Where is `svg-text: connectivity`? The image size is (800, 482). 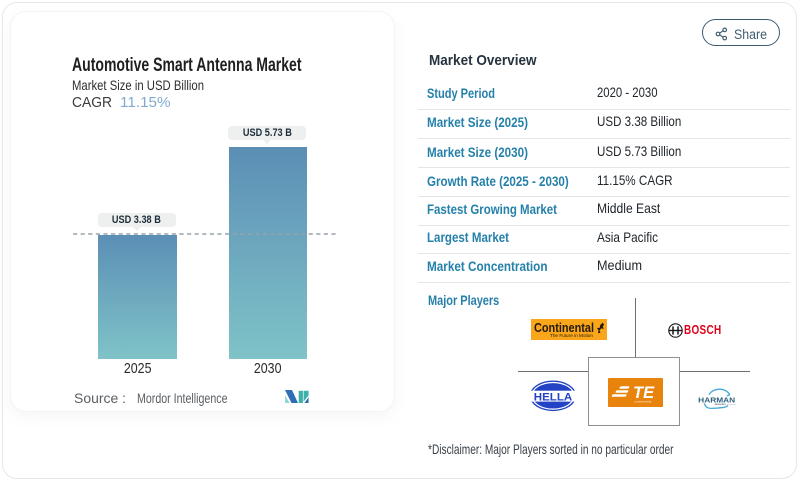
svg-text: connectivity is located at coordinates (643, 401).